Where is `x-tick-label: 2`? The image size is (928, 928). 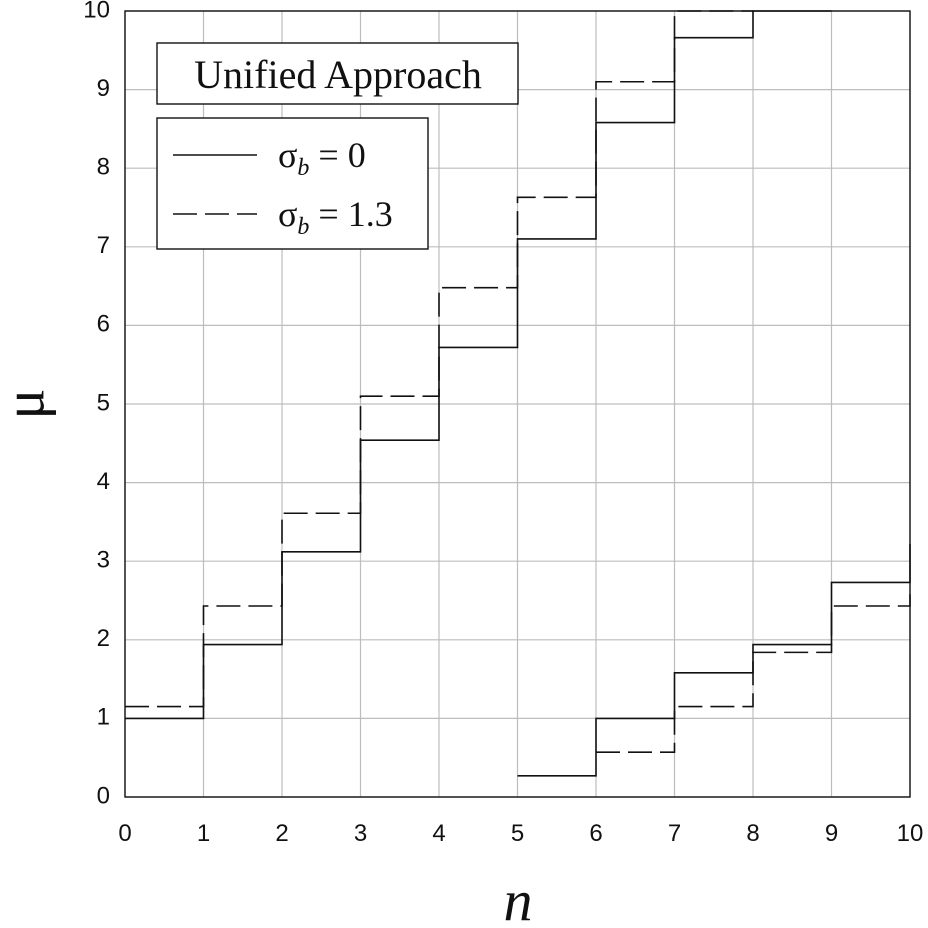 x-tick-label: 2 is located at coordinates (281, 833).